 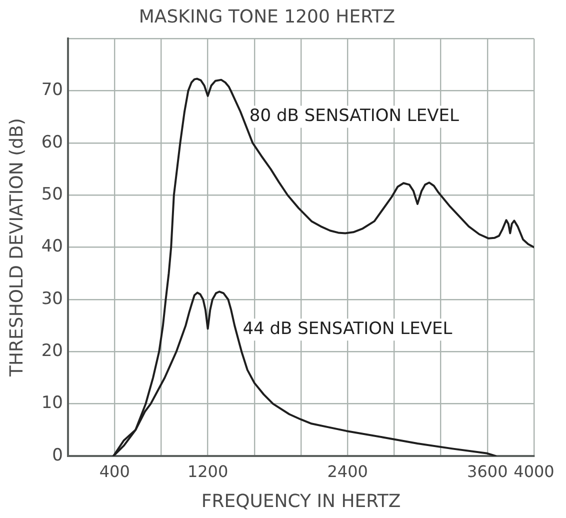 What do you see at coordinates (487, 471) in the screenshot?
I see `x-tick-label: 3600` at bounding box center [487, 471].